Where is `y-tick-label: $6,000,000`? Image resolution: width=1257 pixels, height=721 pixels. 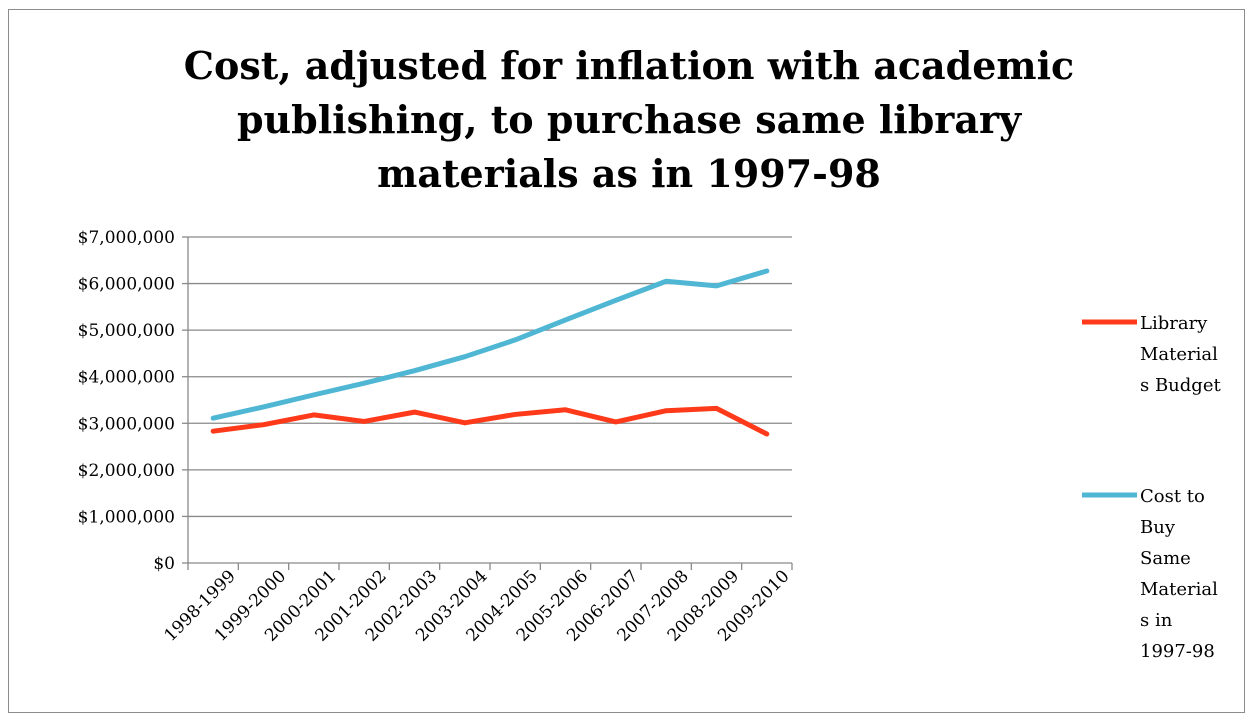
y-tick-label: $6,000,000 is located at coordinates (126, 285).